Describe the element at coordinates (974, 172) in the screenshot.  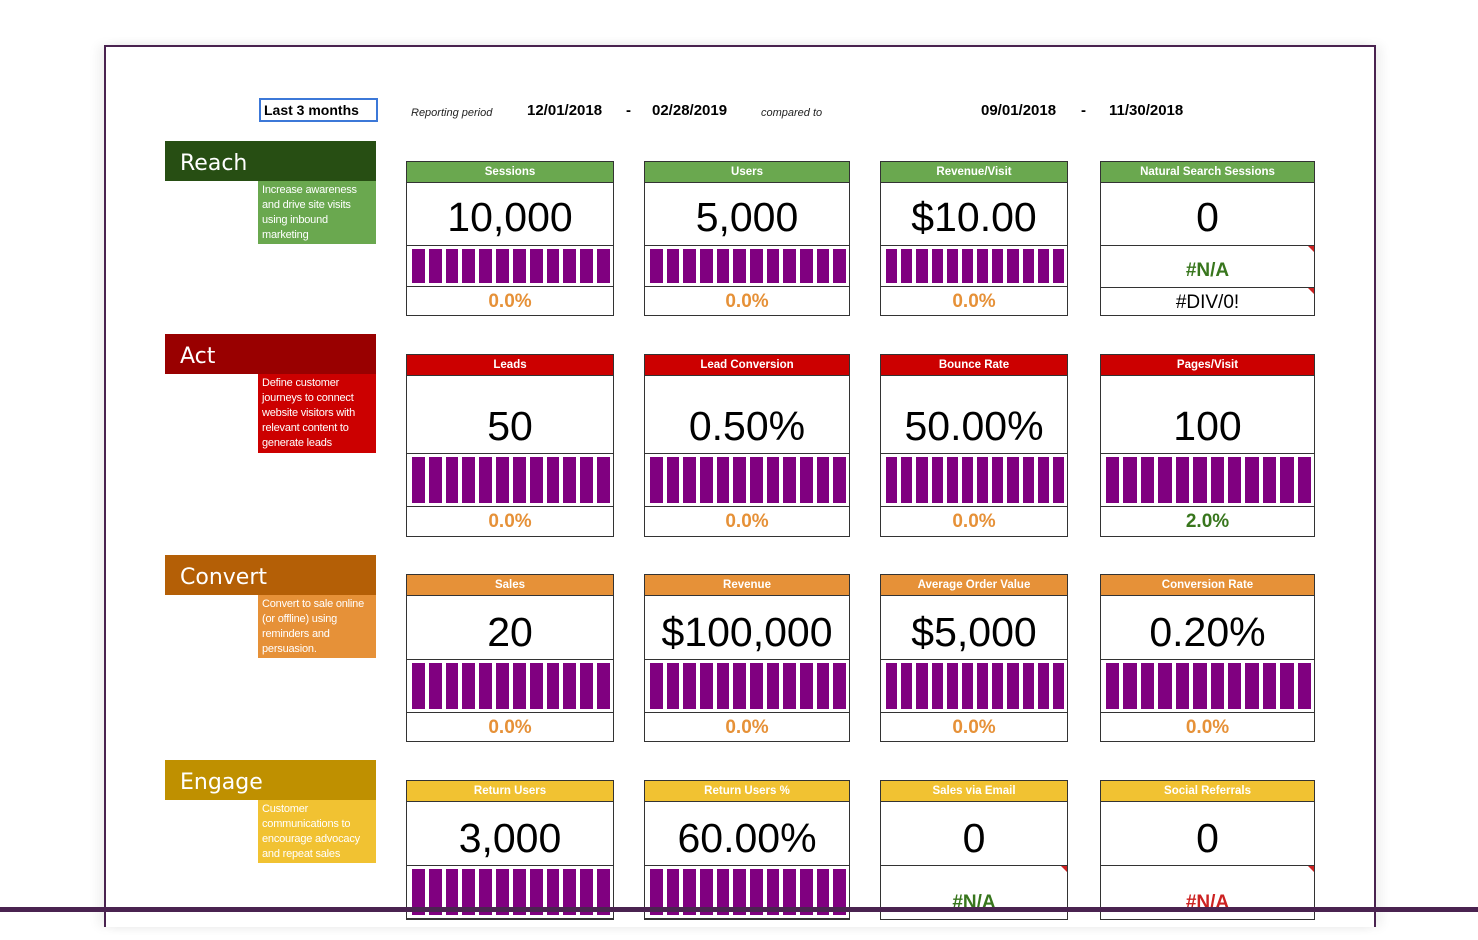
I see `kpi-label: Revenue/Visit` at that location.